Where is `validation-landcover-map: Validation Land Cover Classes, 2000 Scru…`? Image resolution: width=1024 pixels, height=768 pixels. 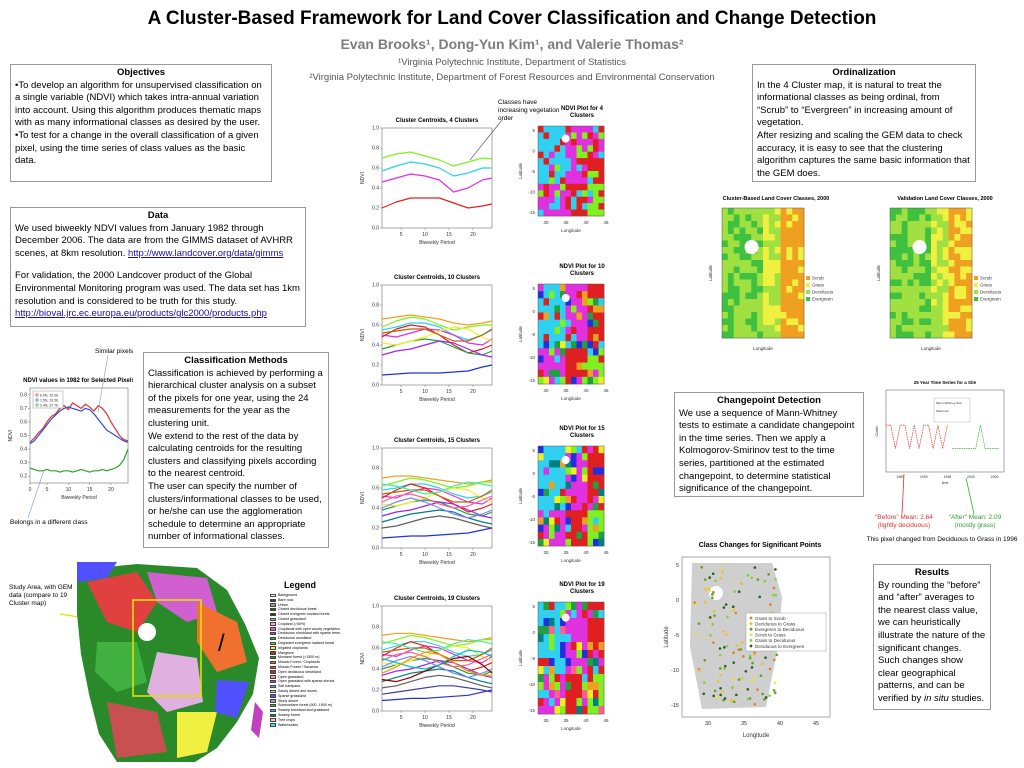 validation-landcover-map: Validation Land Cover Classes, 2000 Scru… is located at coordinates (945, 280).